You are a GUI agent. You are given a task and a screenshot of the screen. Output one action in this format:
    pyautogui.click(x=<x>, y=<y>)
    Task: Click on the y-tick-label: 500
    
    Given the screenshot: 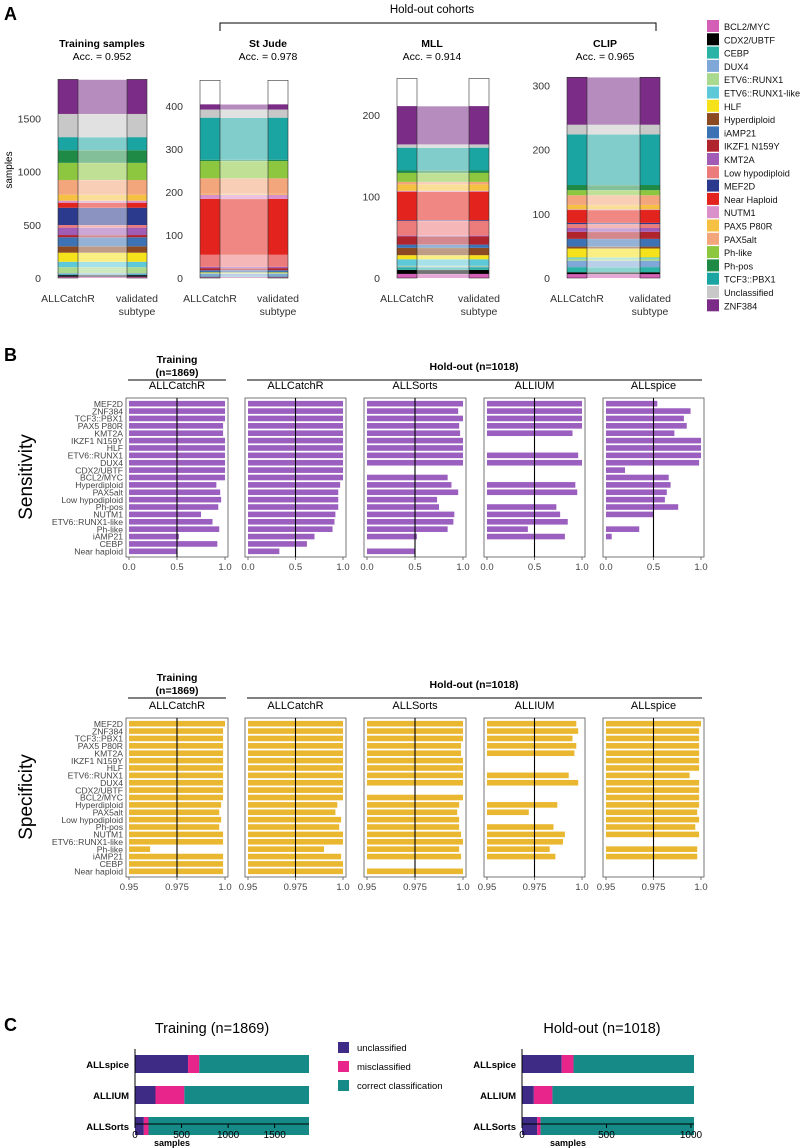 What is the action you would take?
    pyautogui.click(x=32, y=226)
    